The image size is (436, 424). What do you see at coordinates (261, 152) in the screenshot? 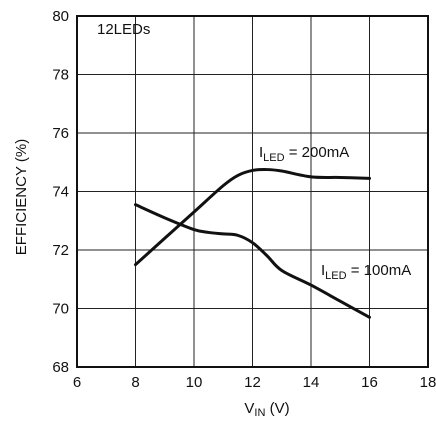
I see `series-200ma-label-prefix: I` at bounding box center [261, 152].